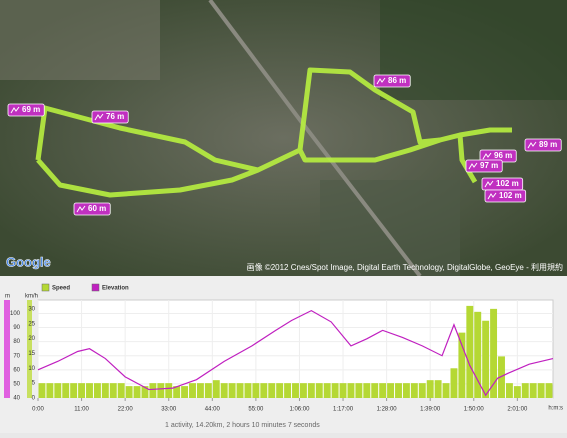 The width and height of the screenshot is (567, 438). I want to click on x-tick-label: 1:06:00, so click(299, 410).